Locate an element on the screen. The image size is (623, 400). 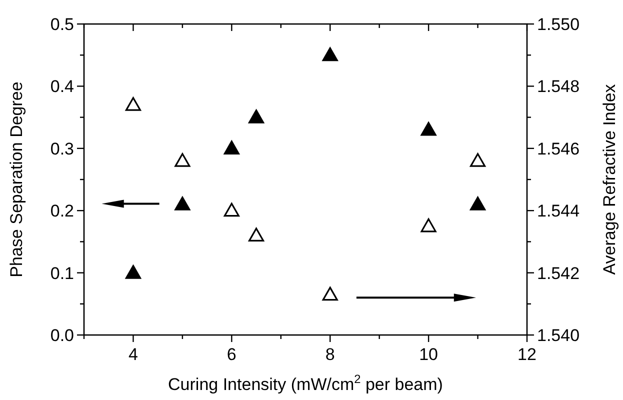
y-tick-label: 0.2 is located at coordinates (62, 211).